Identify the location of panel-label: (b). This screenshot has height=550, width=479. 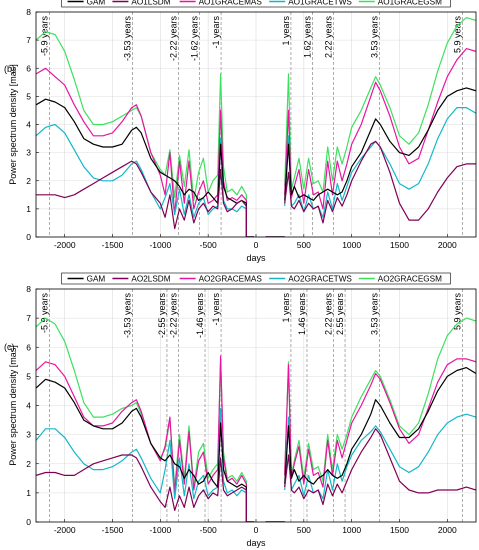
(9, 69).